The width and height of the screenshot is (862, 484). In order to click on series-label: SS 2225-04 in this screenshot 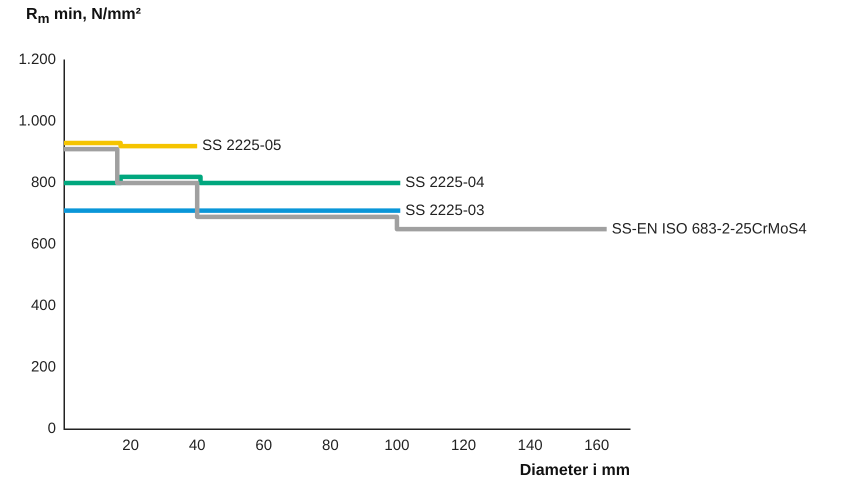, I will do `click(445, 183)`.